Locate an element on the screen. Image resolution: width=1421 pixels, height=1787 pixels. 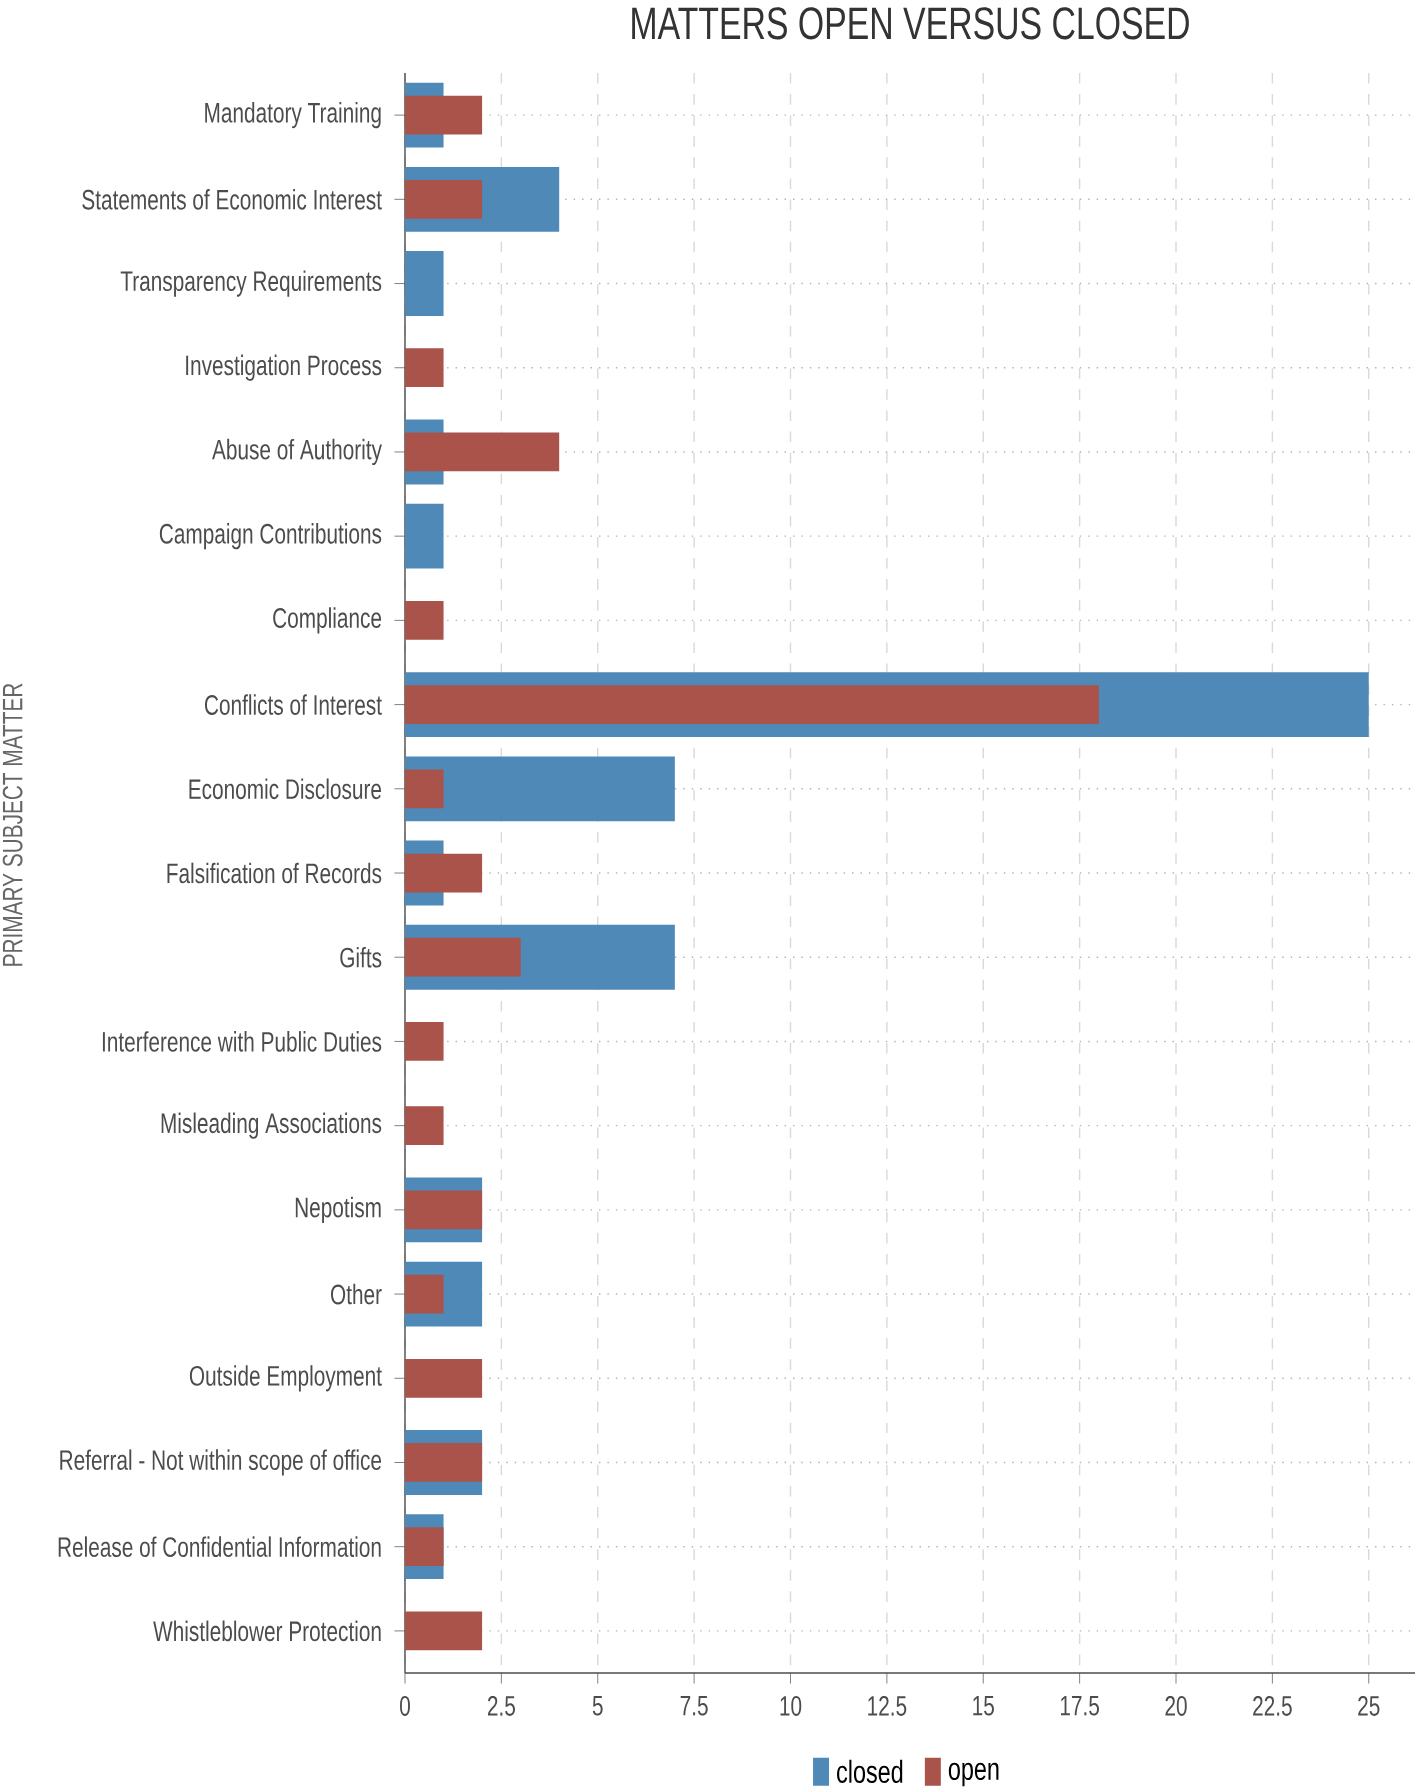
y-tick-label: Misleading Associations is located at coordinates (271, 1125).